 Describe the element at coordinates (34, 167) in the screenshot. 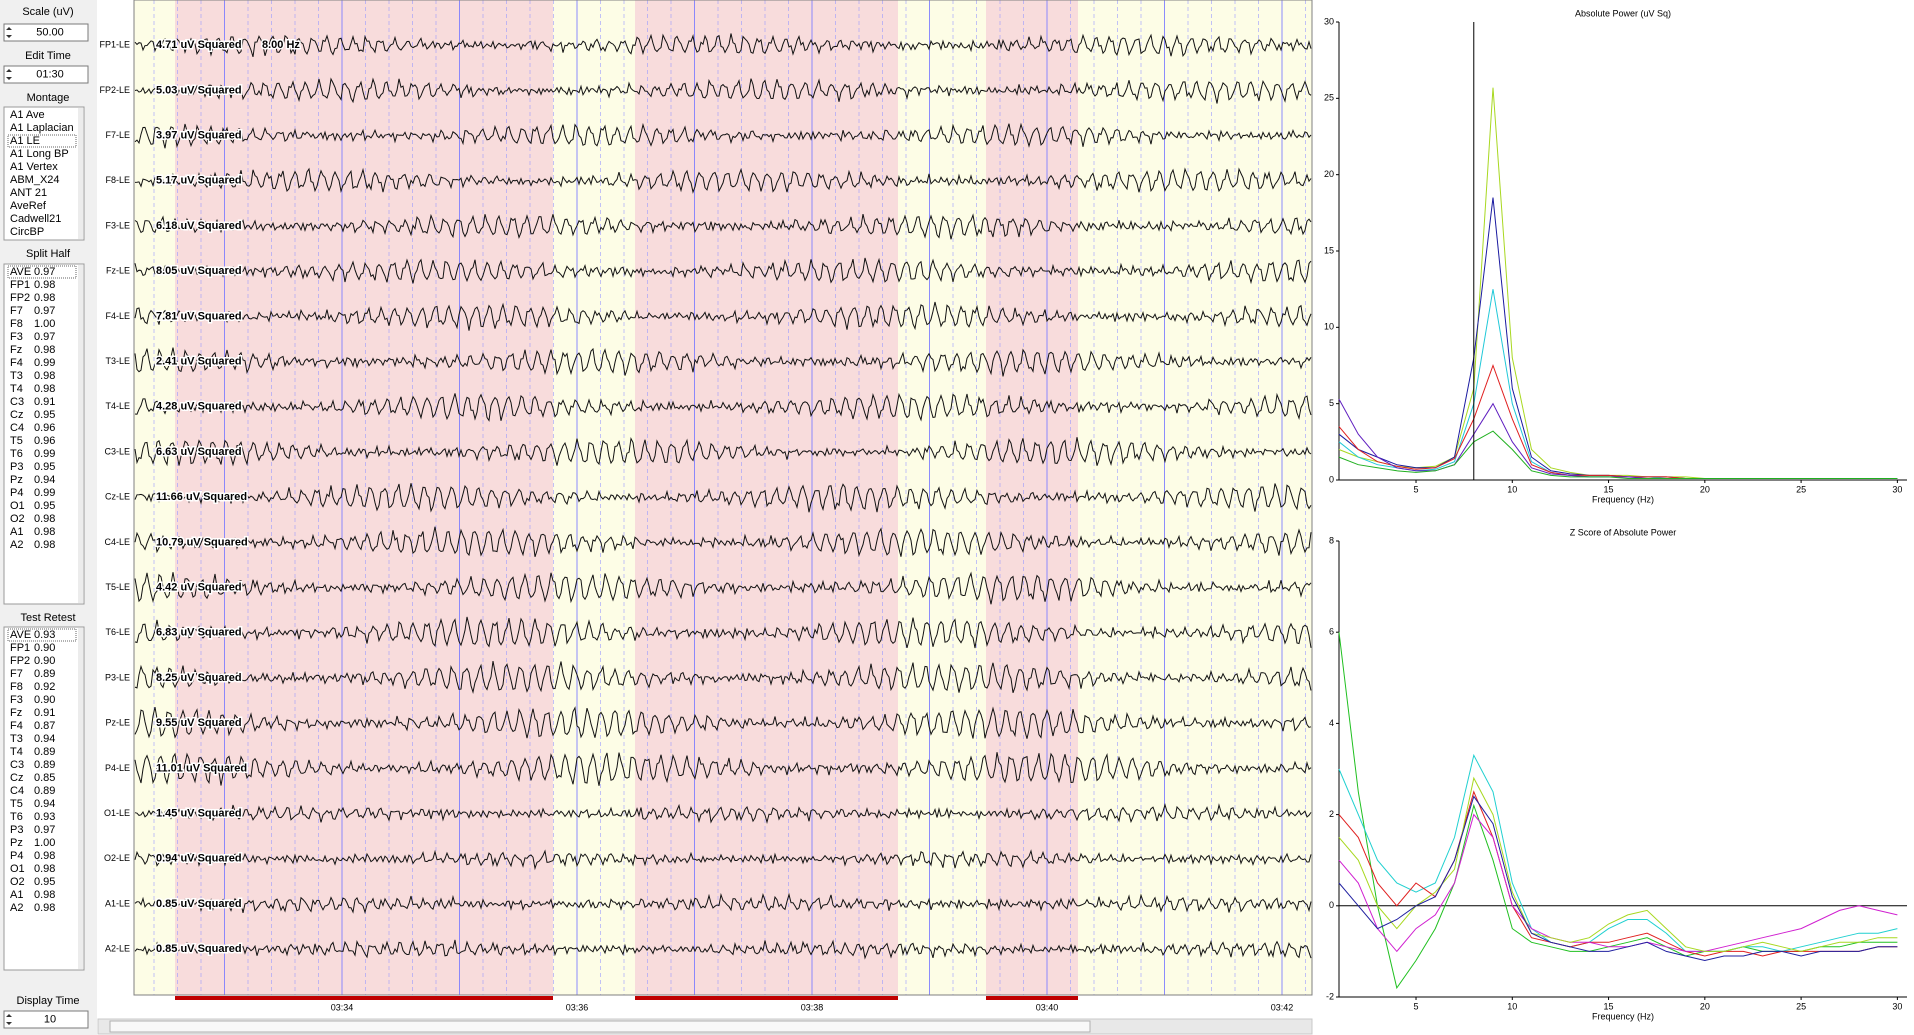

I see `list-item: A1 Vertex` at that location.